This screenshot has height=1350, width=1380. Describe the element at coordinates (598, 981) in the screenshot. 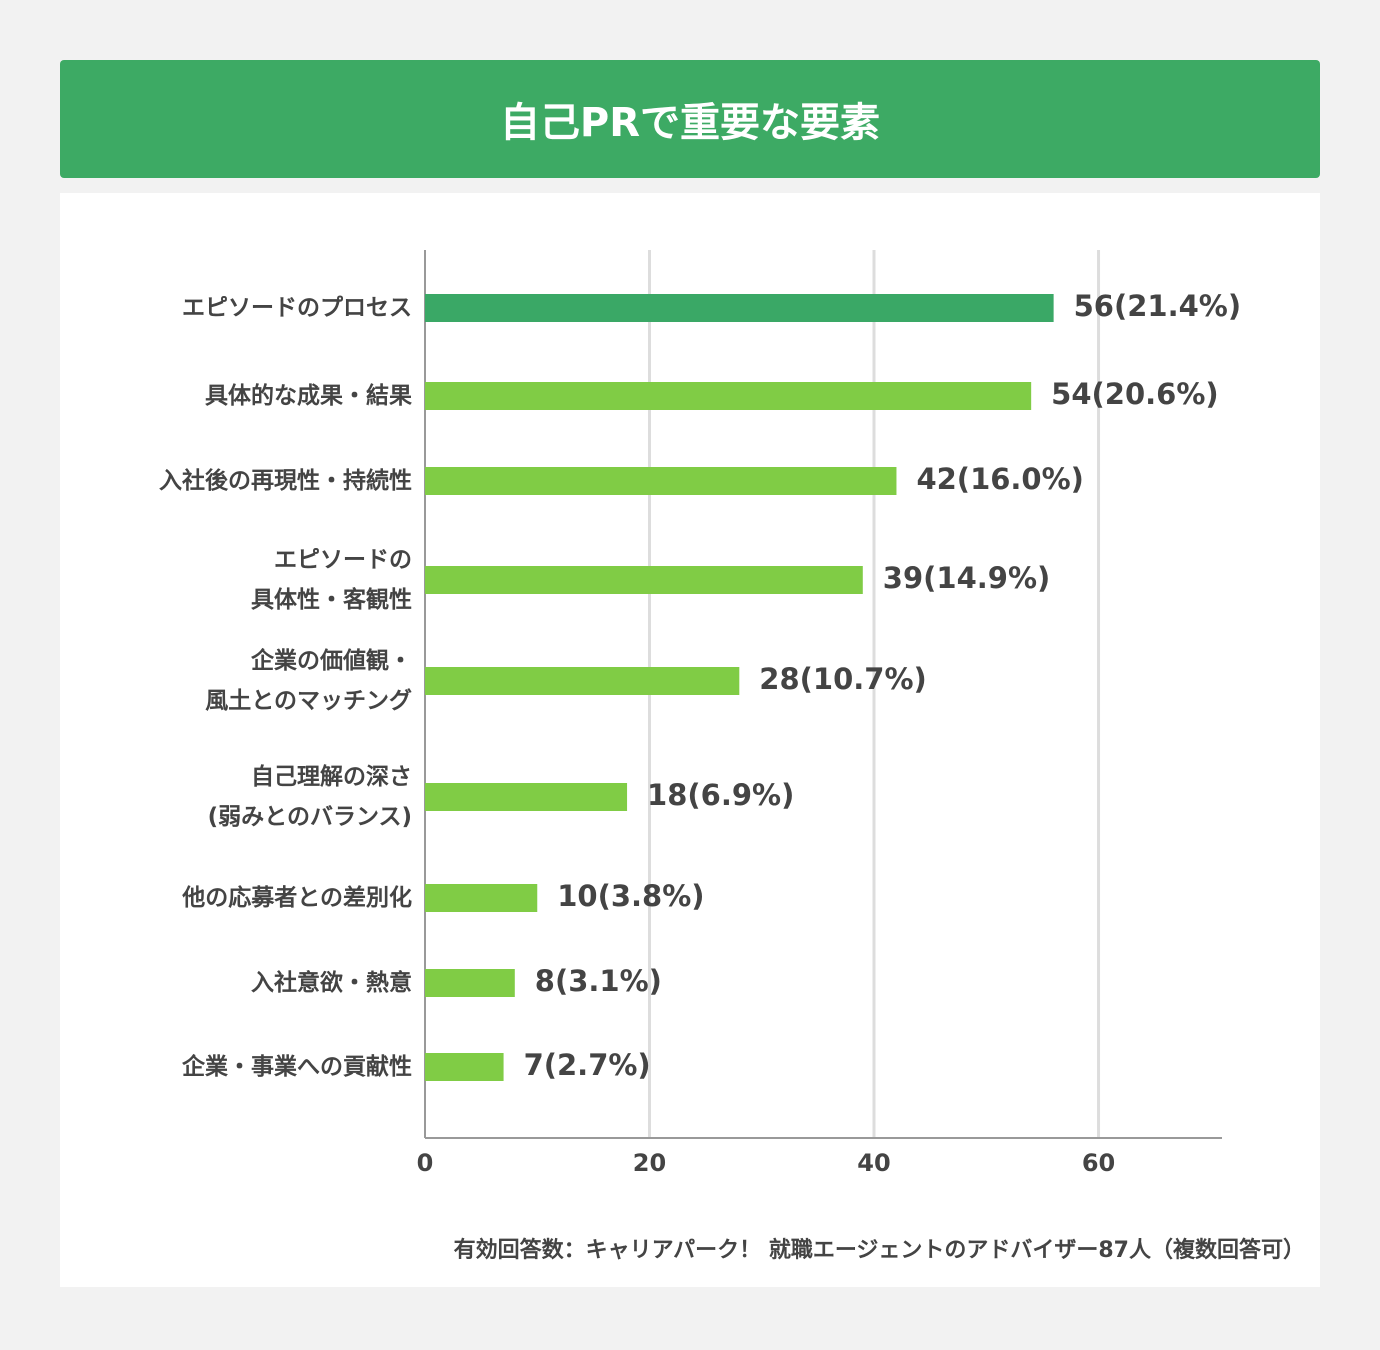

I see `value-label: 8(3.1%)` at that location.